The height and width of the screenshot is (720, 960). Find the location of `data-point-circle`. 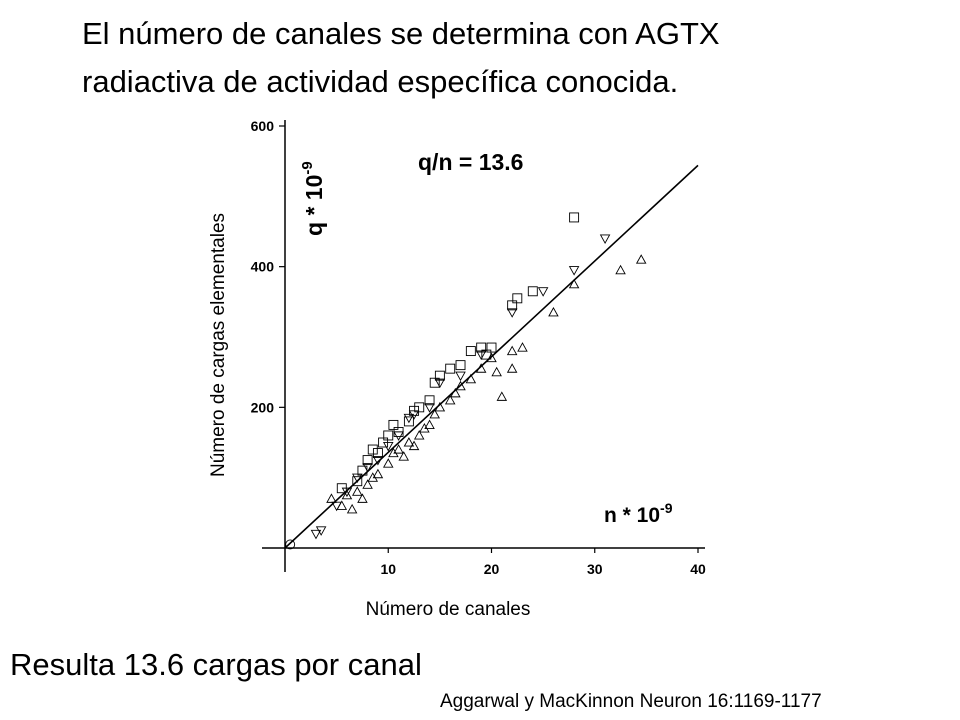

data-point-circle is located at coordinates (290, 544).